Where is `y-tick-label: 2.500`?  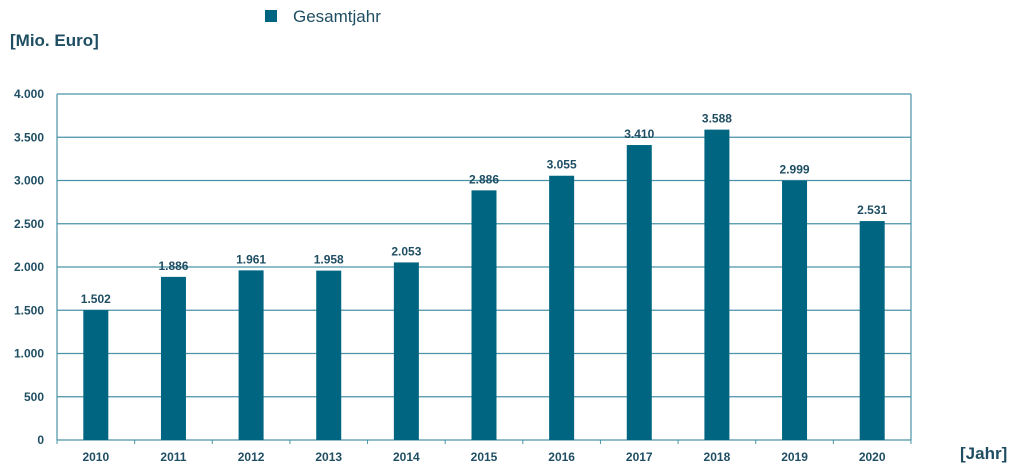
y-tick-label: 2.500 is located at coordinates (29, 224).